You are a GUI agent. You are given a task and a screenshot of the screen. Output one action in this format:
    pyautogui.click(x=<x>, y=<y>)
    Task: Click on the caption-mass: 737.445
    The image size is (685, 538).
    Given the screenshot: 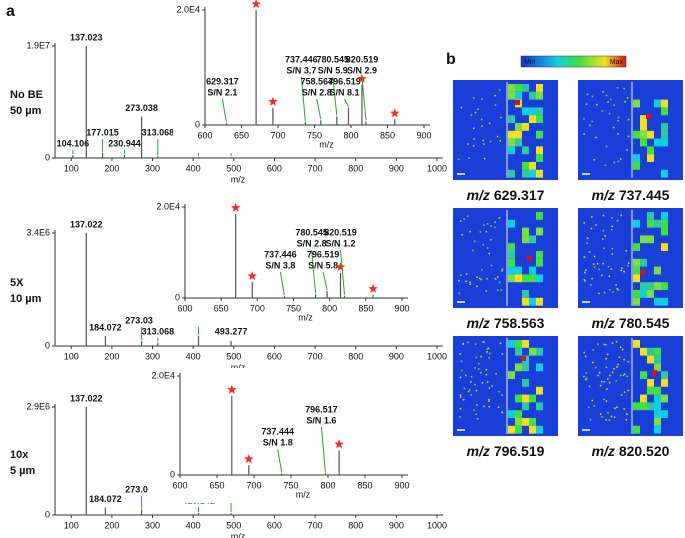 What is the action you would take?
    pyautogui.click(x=644, y=195)
    